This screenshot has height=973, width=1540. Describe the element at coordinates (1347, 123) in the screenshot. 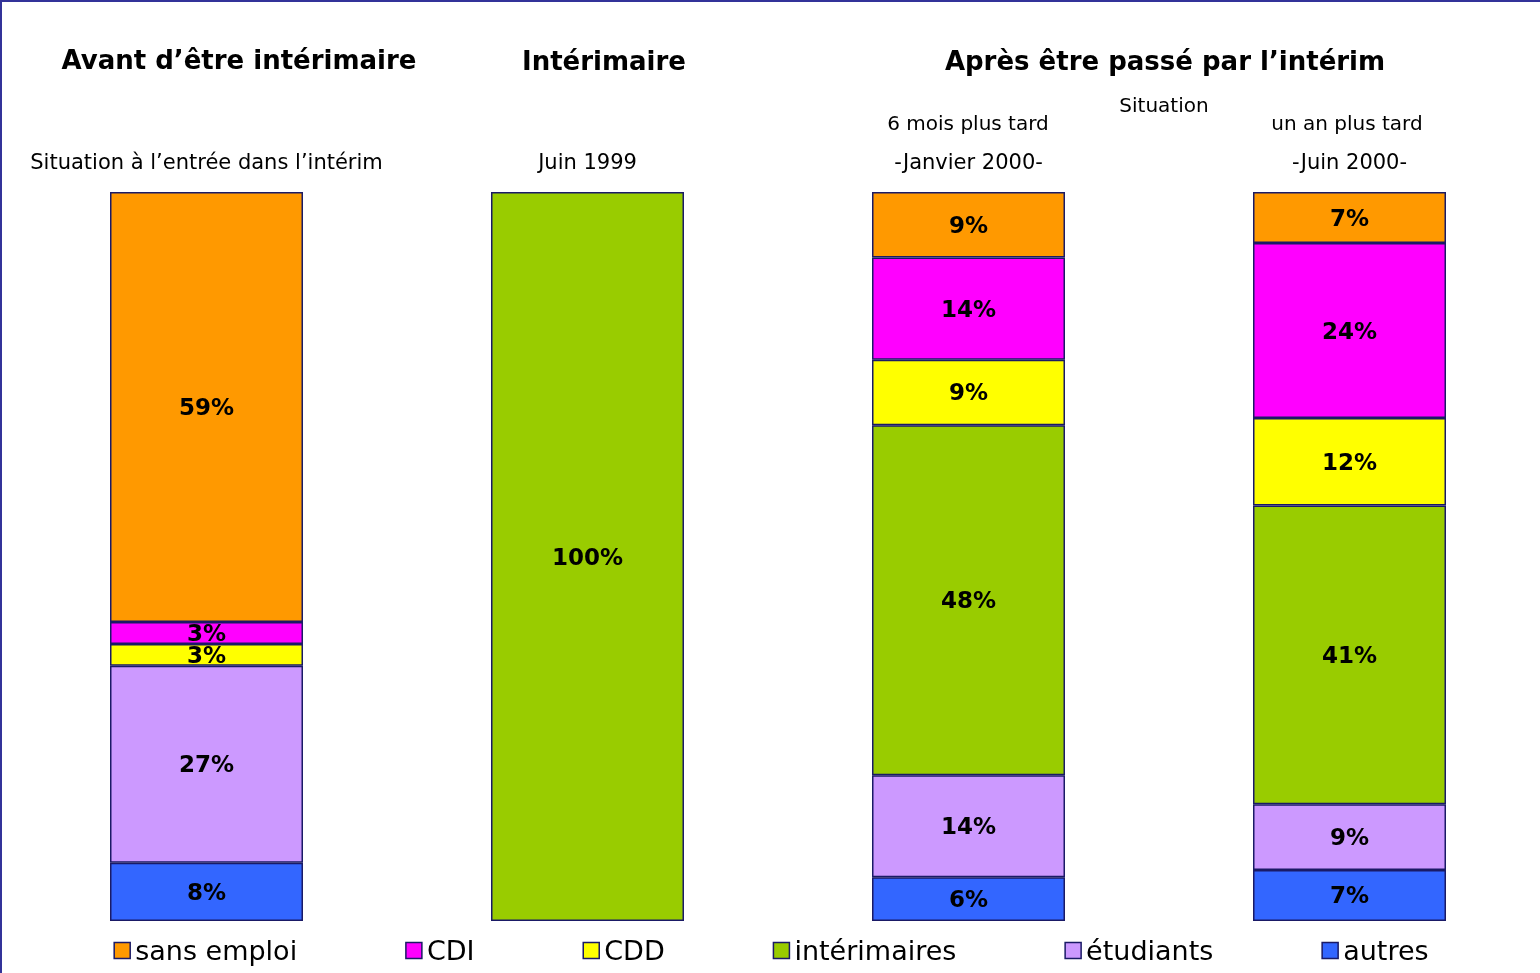

I see `text: un an plus tard` at that location.